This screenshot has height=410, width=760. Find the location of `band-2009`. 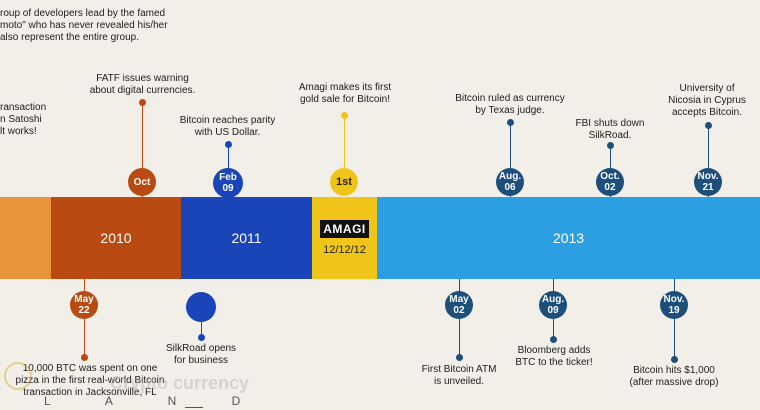

band-2009 is located at coordinates (25, 238).